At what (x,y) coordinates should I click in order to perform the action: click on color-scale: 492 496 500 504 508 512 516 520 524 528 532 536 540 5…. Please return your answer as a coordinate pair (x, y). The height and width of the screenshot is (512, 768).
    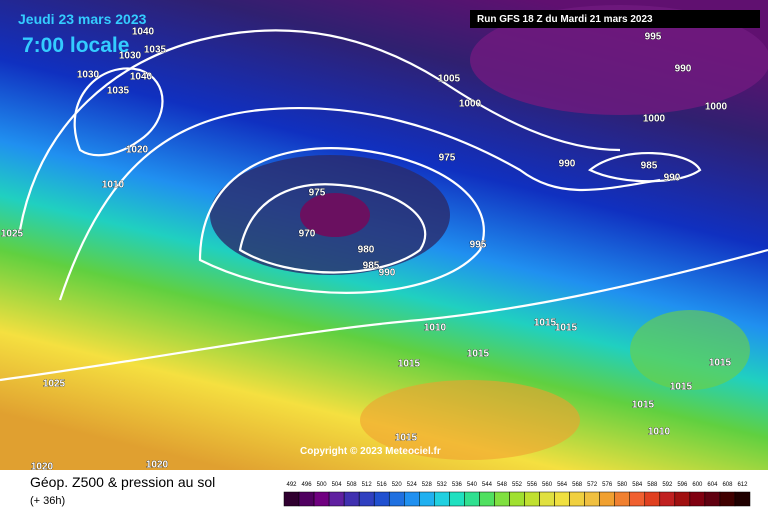
    Looking at the image, I should click on (517, 494).